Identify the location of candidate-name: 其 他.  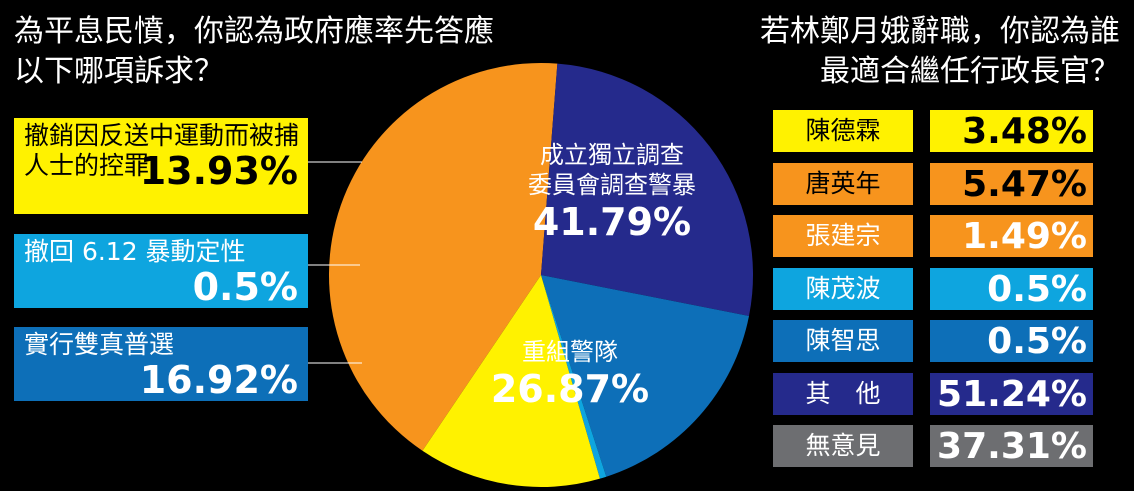
(843, 393).